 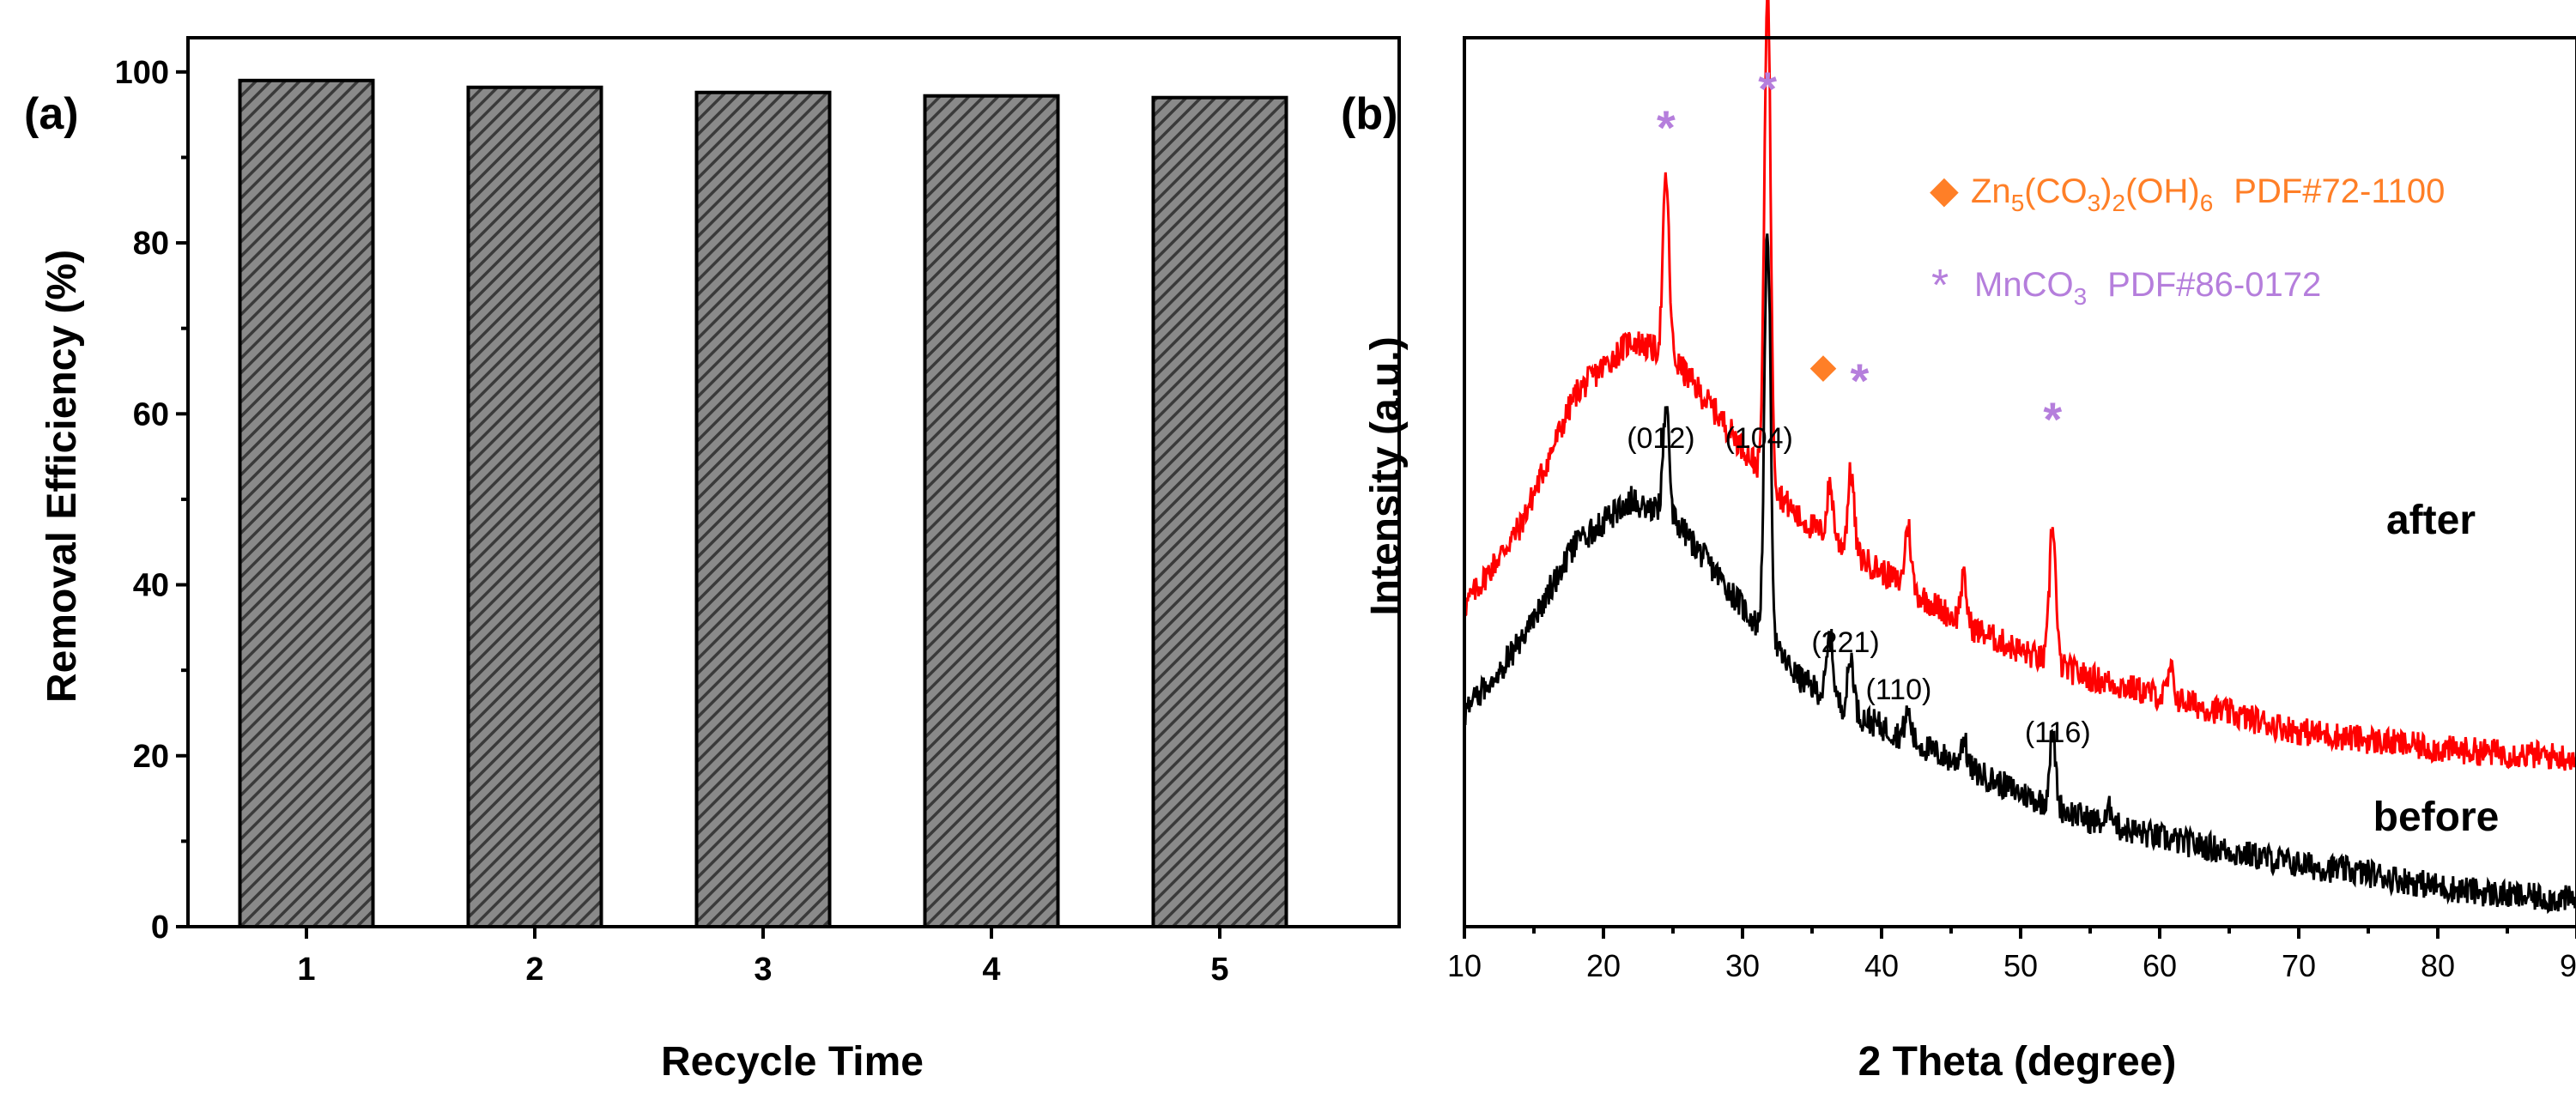 What do you see at coordinates (151, 244) in the screenshot?
I see `y-tick-label: 80` at bounding box center [151, 244].